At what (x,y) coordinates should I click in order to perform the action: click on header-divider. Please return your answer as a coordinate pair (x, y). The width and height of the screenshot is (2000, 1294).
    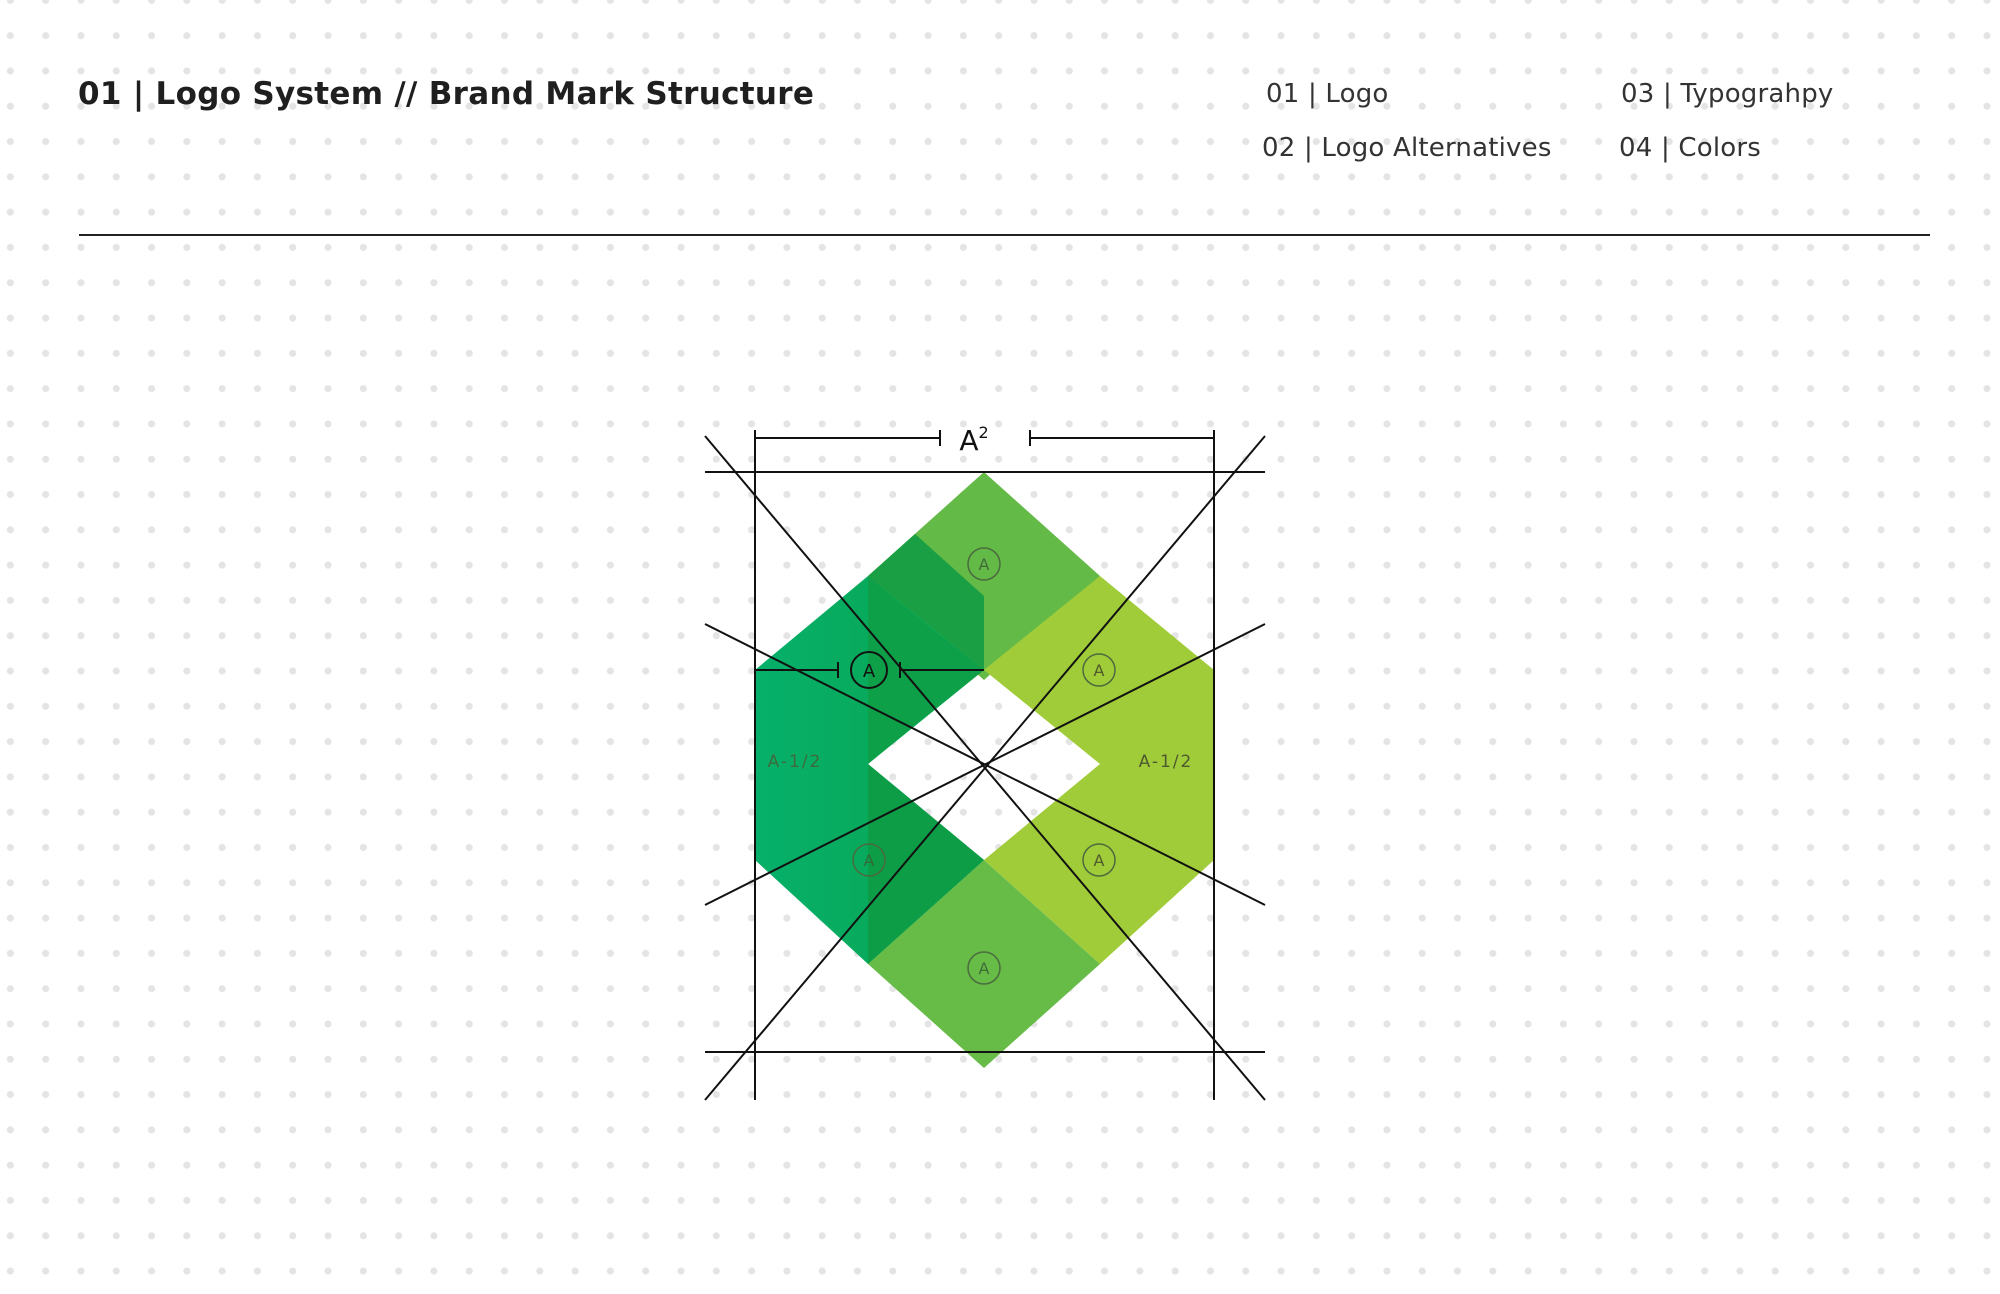
    Looking at the image, I should click on (1004, 235).